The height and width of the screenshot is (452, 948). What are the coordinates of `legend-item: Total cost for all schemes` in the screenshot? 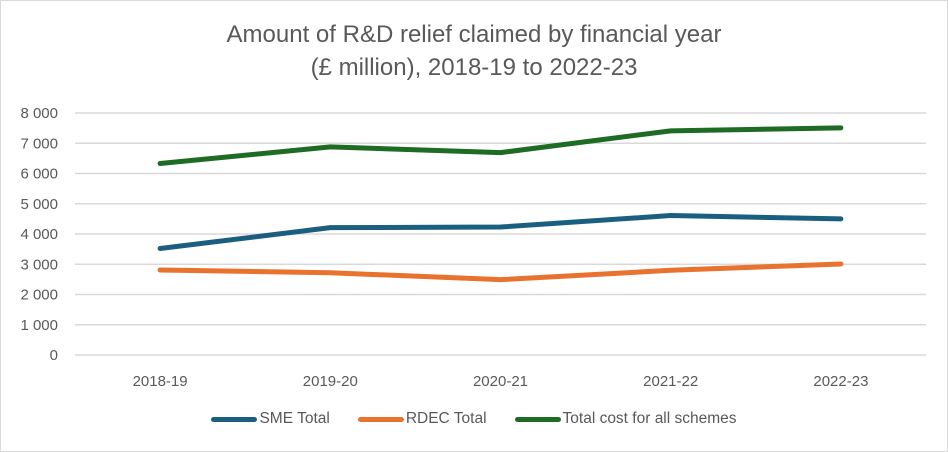 It's located at (625, 419).